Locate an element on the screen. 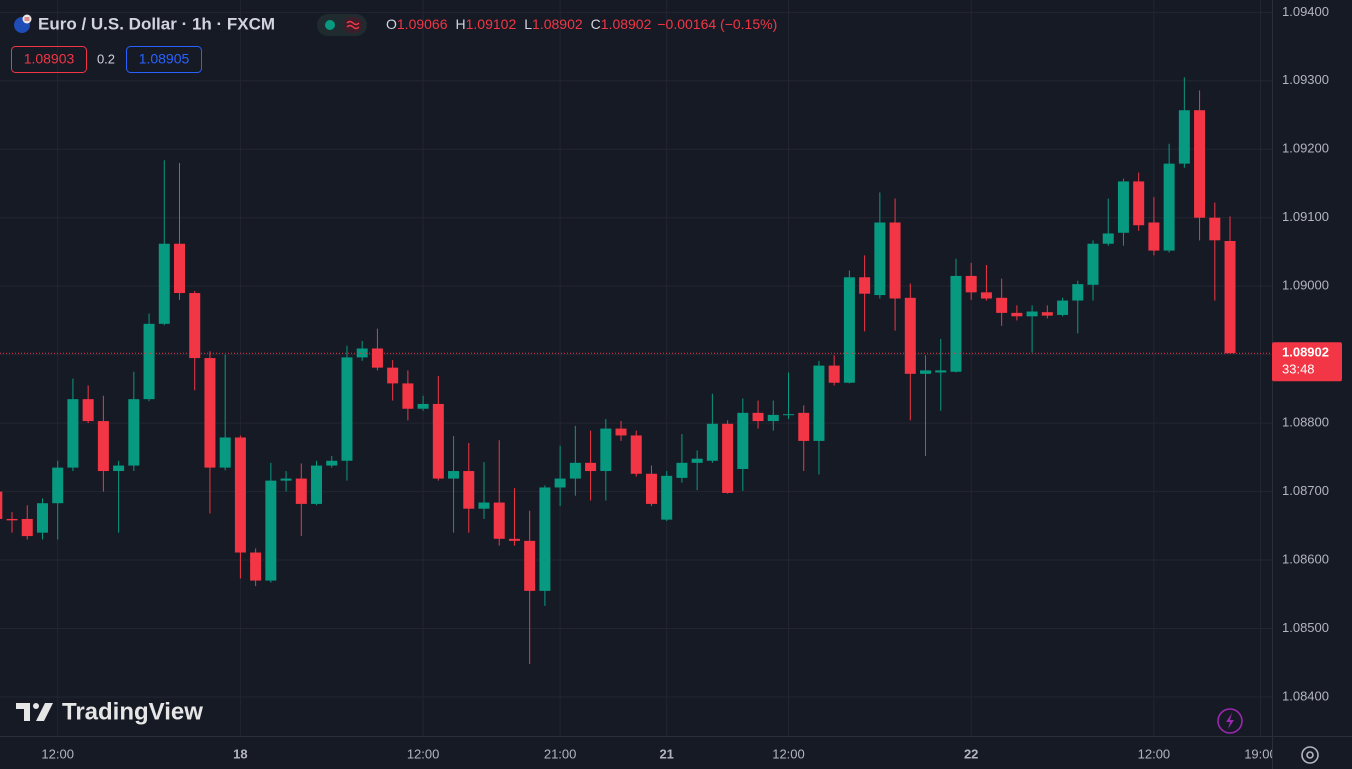 This screenshot has height=769, width=1352. buy-button is located at coordinates (164, 59).